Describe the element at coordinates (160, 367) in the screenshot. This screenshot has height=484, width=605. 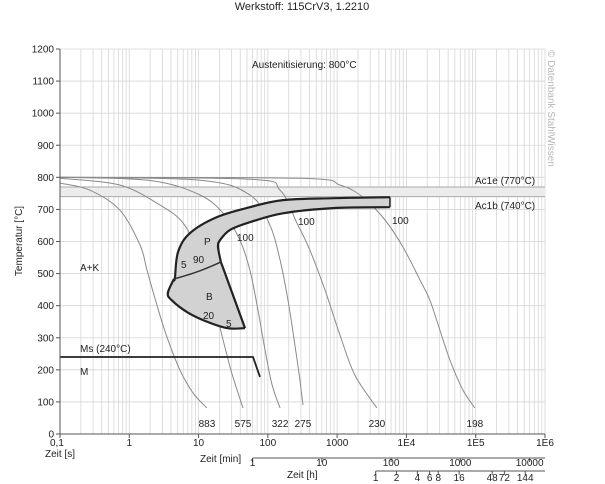
I see `ms-line` at that location.